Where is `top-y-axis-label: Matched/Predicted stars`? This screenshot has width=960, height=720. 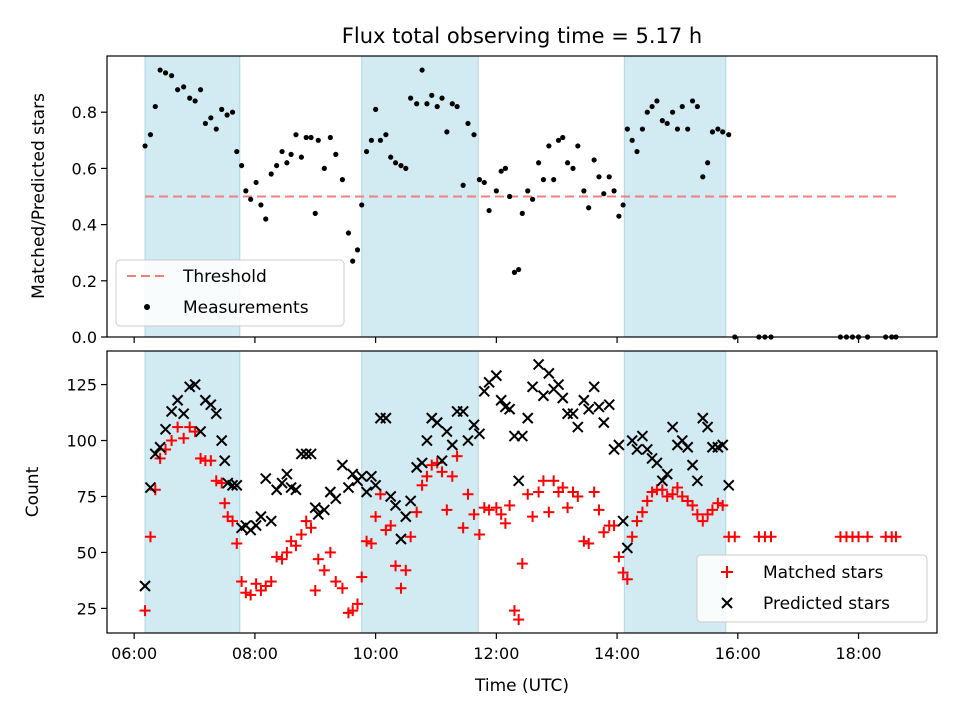
top-y-axis-label: Matched/Predicted stars is located at coordinates (39, 196).